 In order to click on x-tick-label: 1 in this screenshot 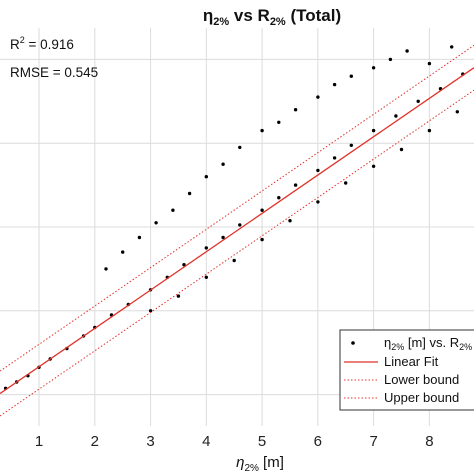, I will do `click(39, 441)`.